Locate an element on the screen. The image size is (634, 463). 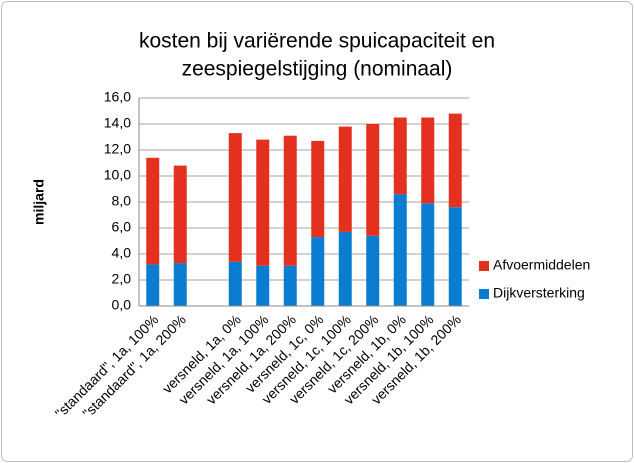
y-tick-label: 6,0 is located at coordinates (122, 227).